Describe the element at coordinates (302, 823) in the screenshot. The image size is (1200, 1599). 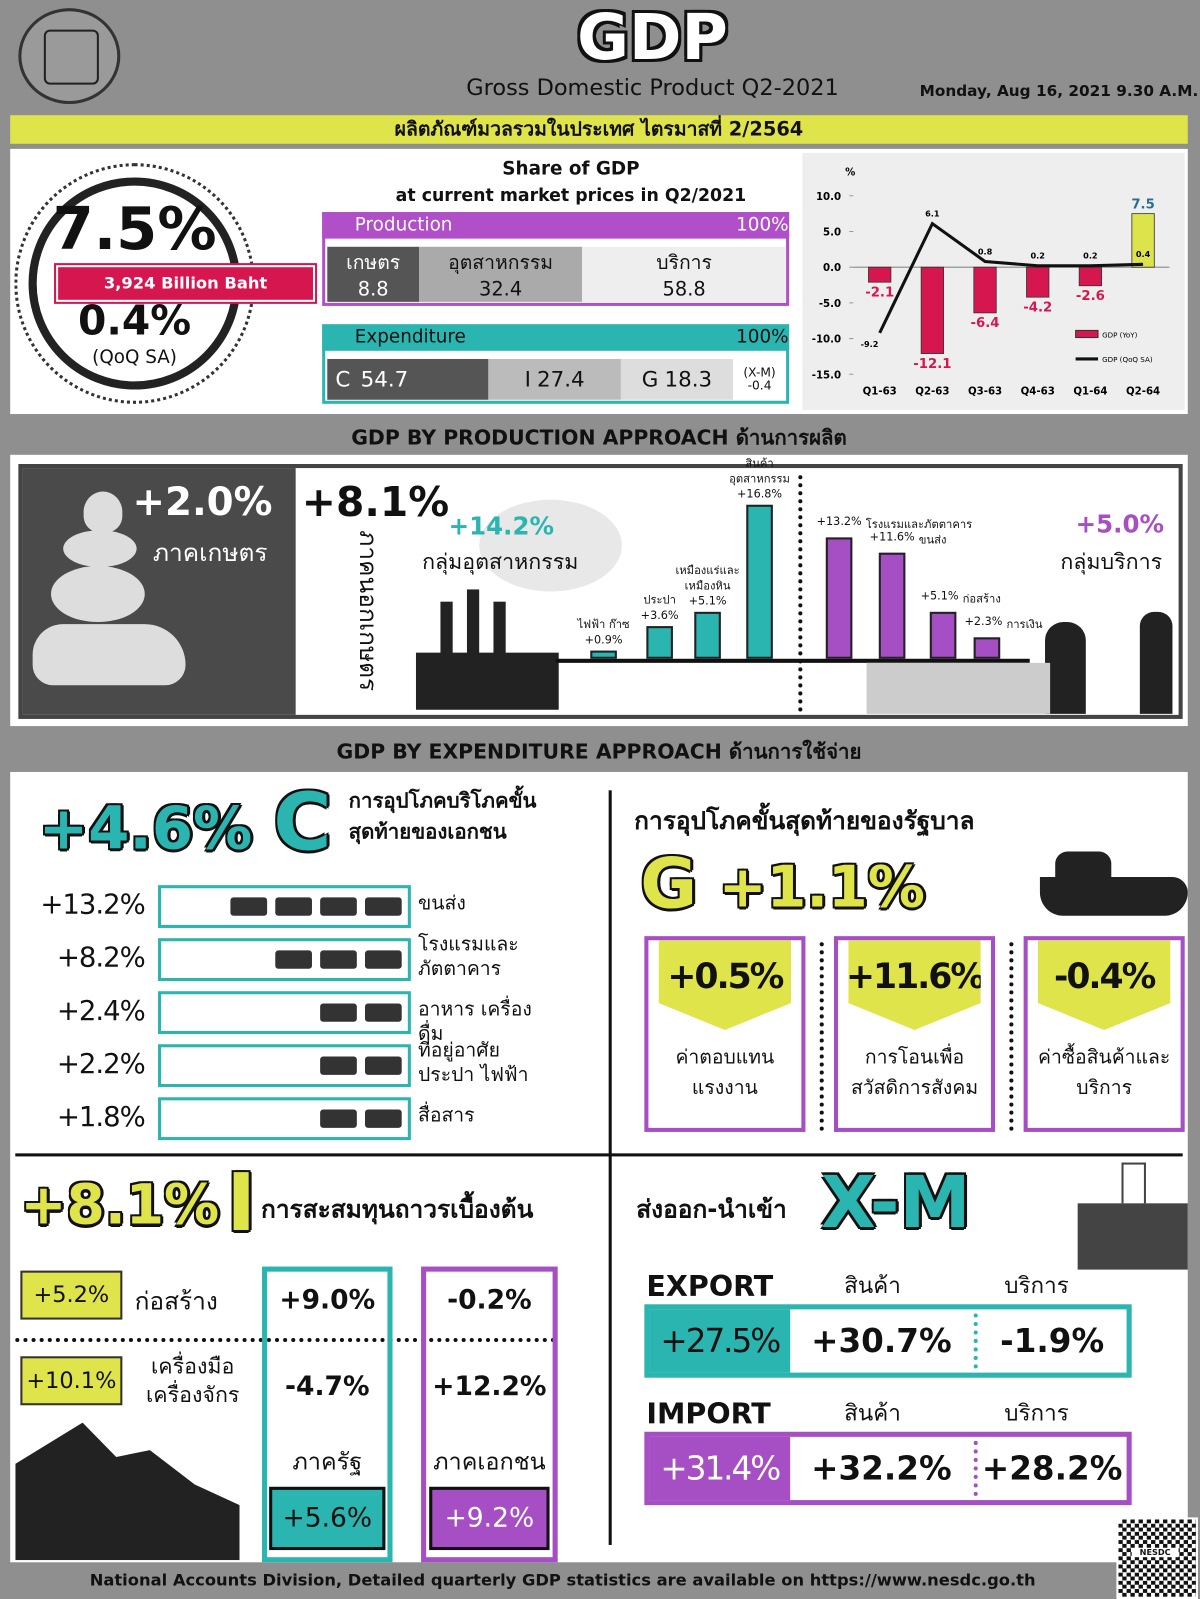
I see `consumption-letter: C` at that location.